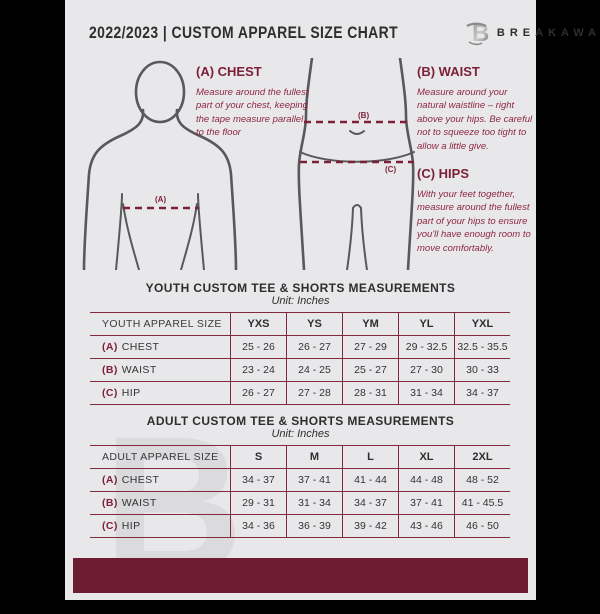 The width and height of the screenshot is (600, 614). Describe the element at coordinates (258, 370) in the screenshot. I see `measurement-cell: 23 - 24` at that location.